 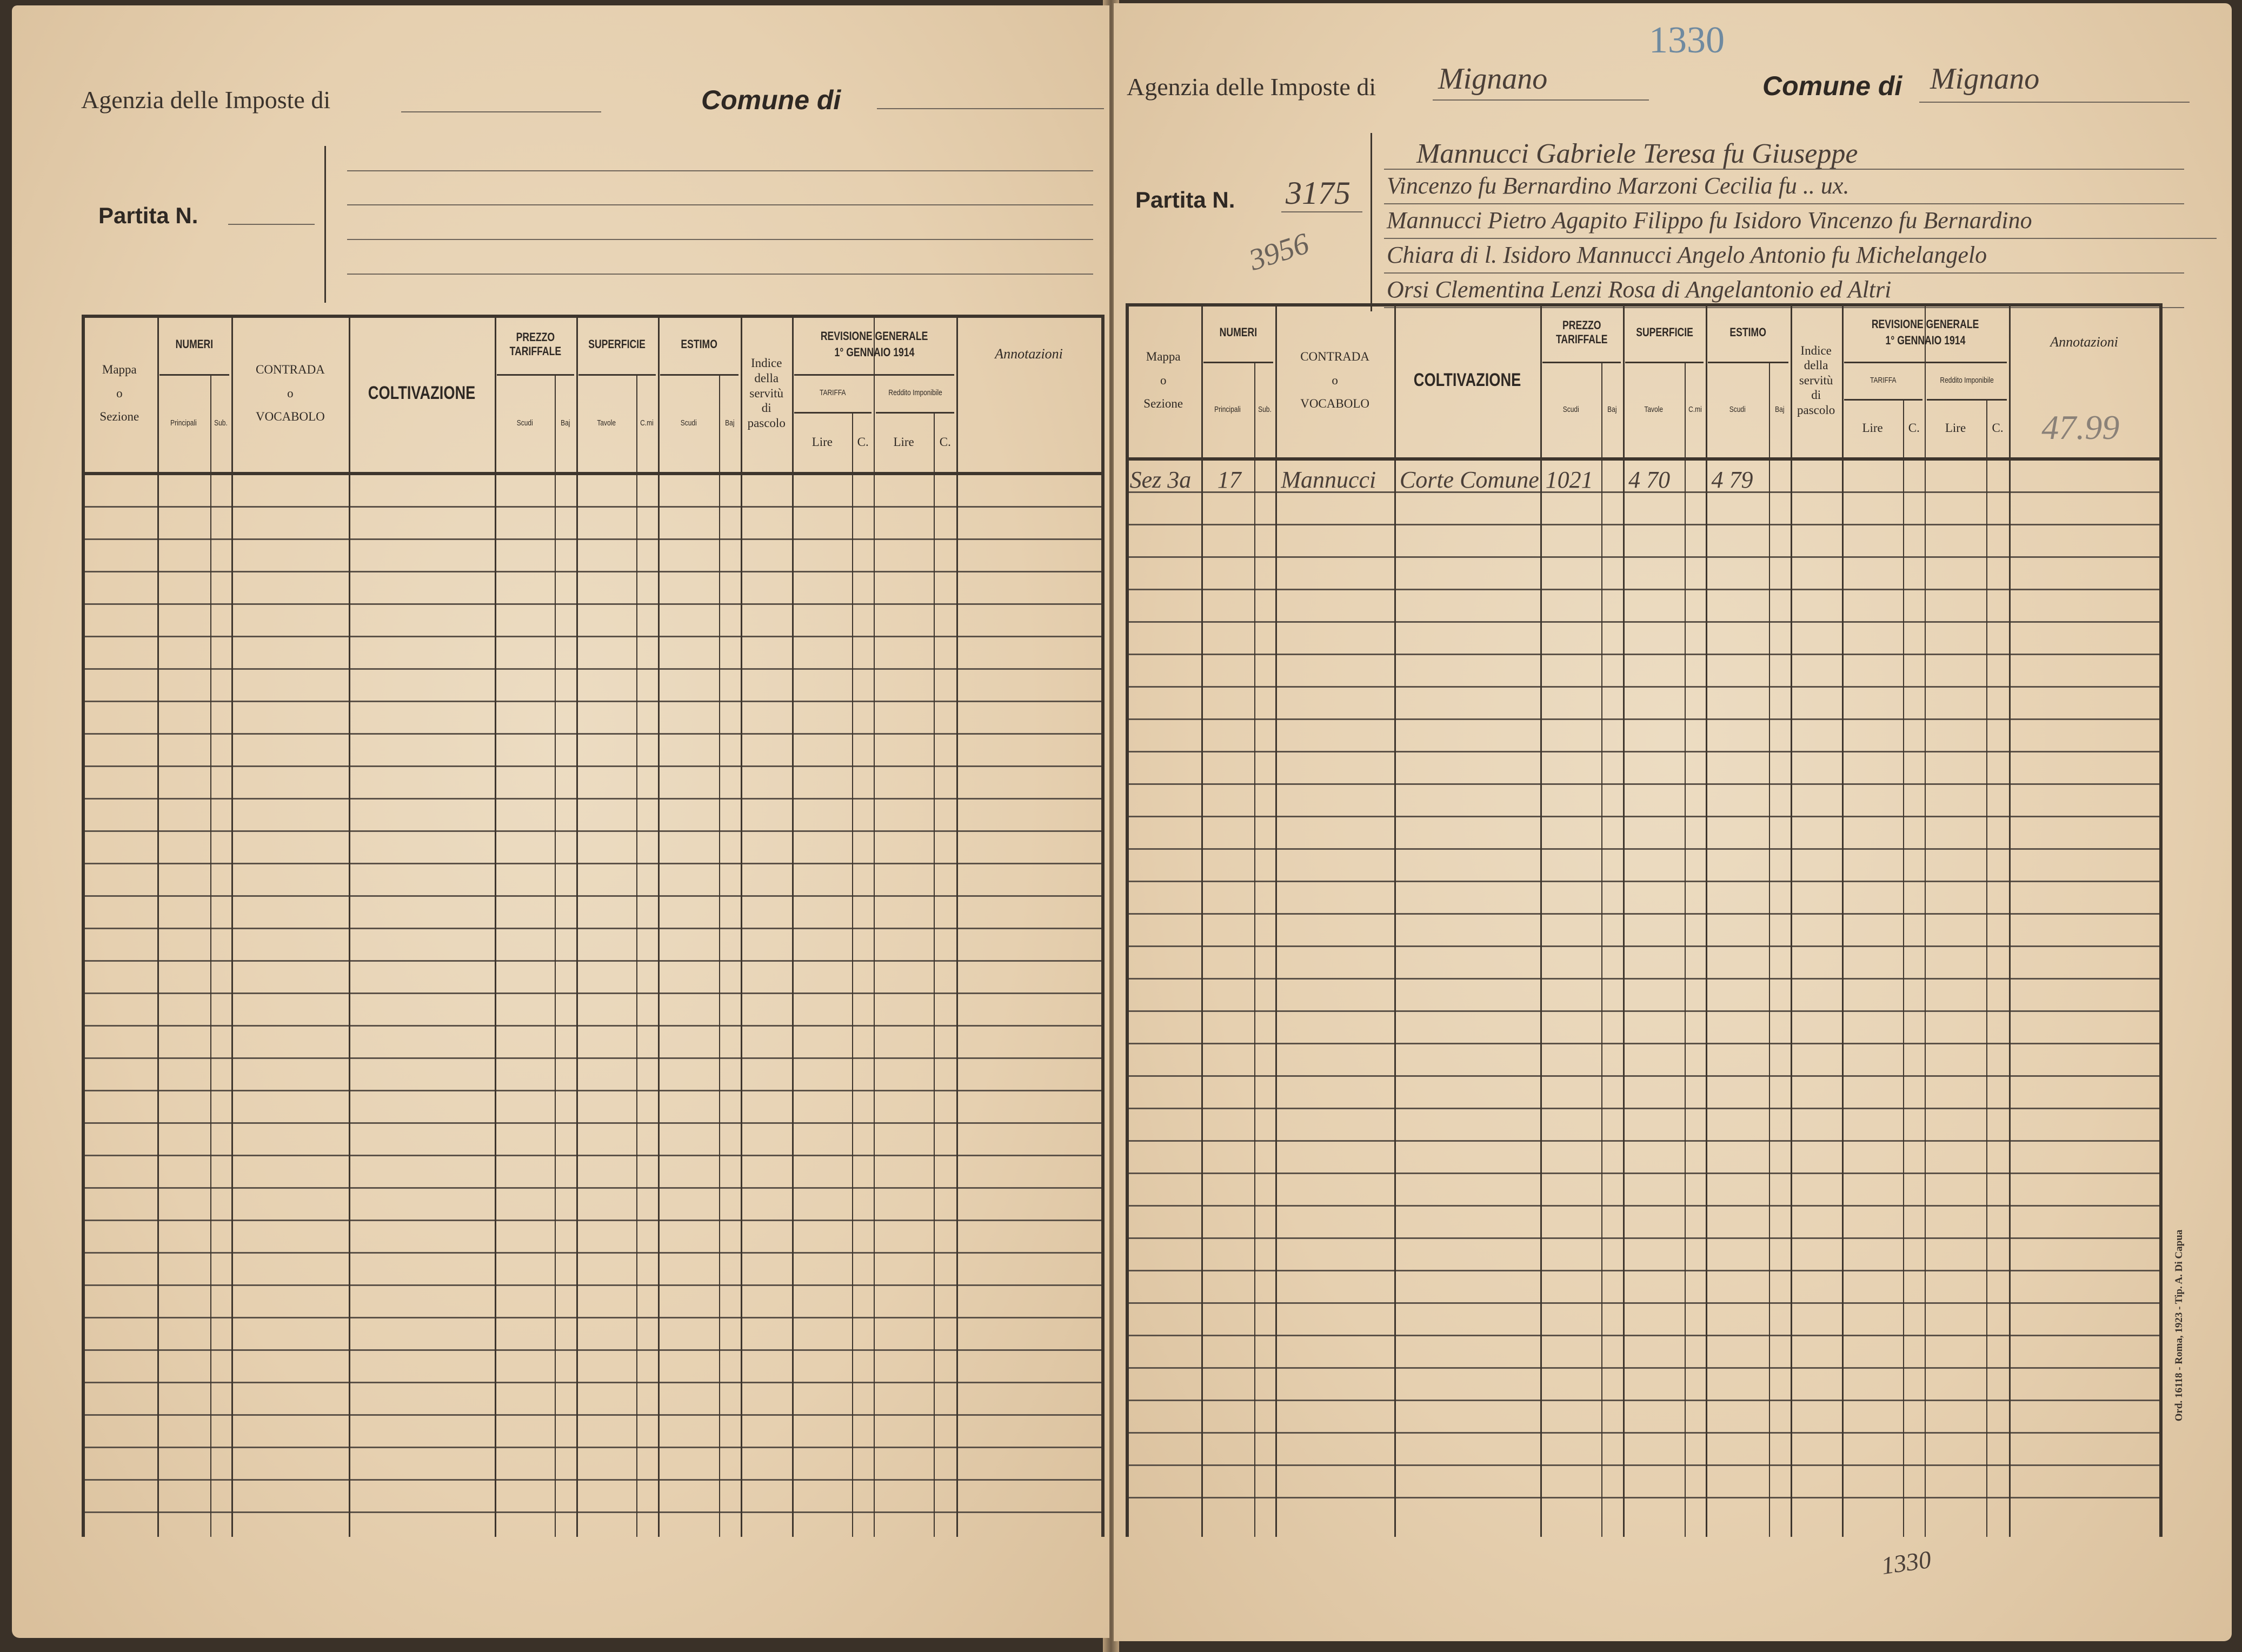 What do you see at coordinates (1642, 459) in the screenshot?
I see `header-bottom-border` at bounding box center [1642, 459].